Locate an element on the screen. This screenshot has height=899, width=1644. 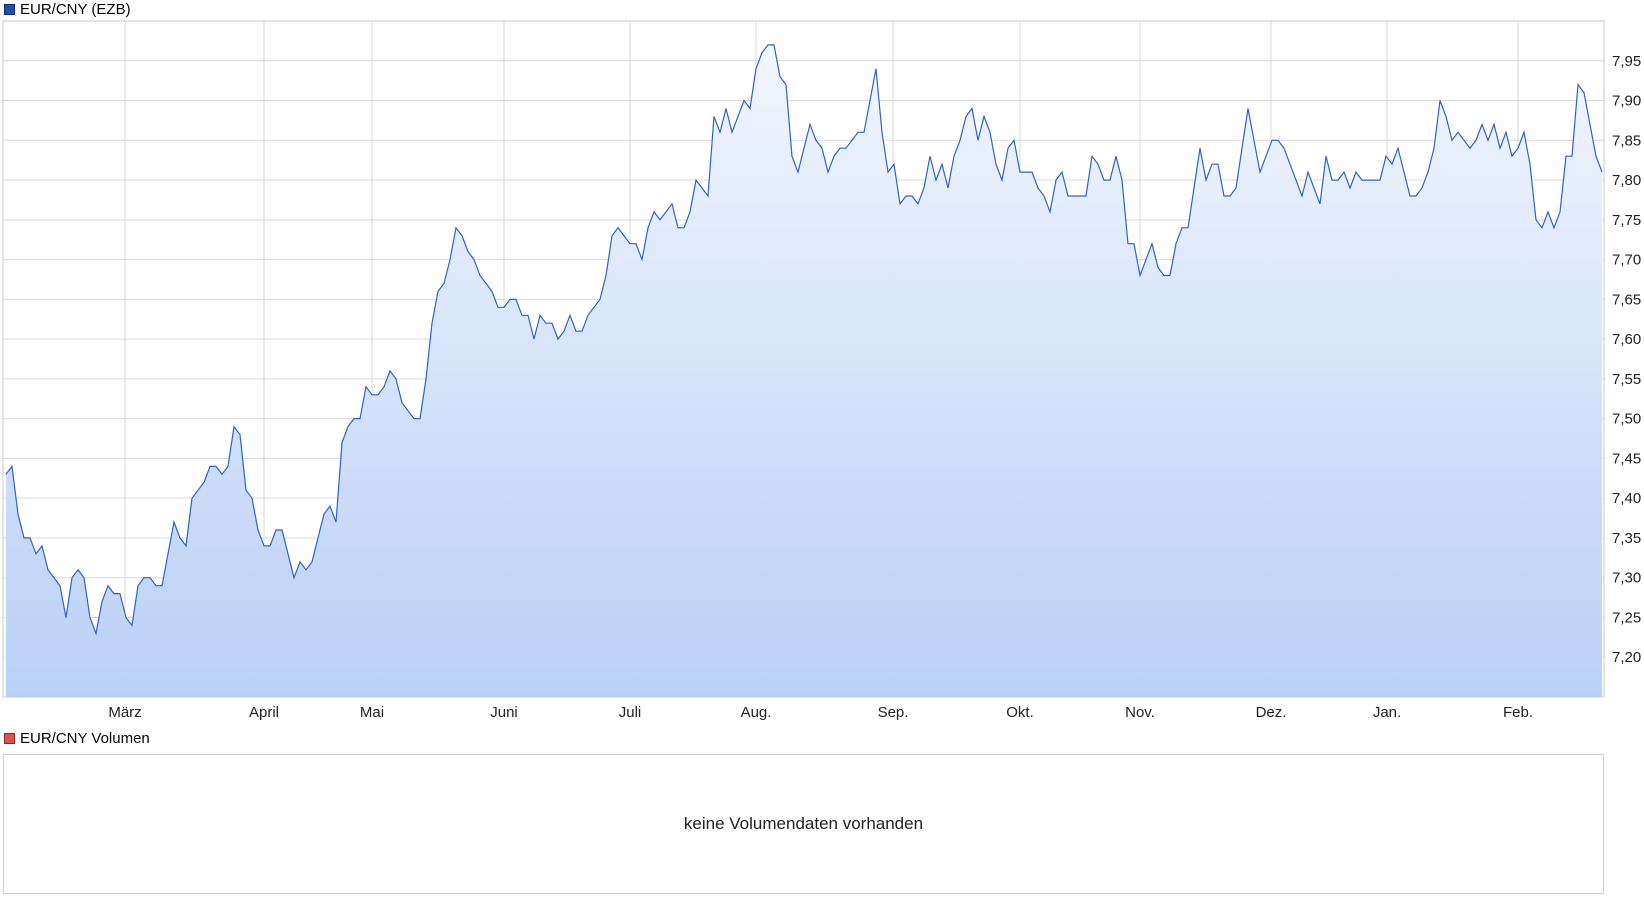
x-tick-label: Mai is located at coordinates (372, 712).